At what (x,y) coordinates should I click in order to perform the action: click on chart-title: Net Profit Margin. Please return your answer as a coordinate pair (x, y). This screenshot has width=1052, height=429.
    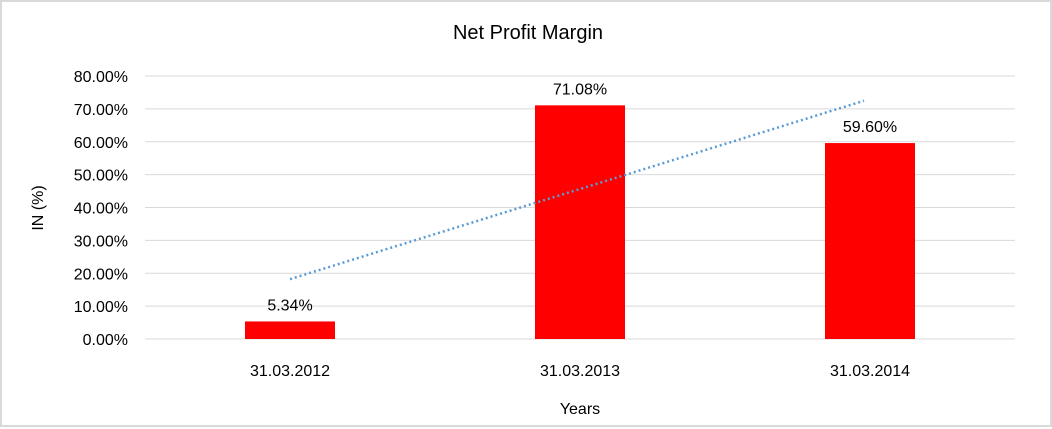
    Looking at the image, I should click on (528, 33).